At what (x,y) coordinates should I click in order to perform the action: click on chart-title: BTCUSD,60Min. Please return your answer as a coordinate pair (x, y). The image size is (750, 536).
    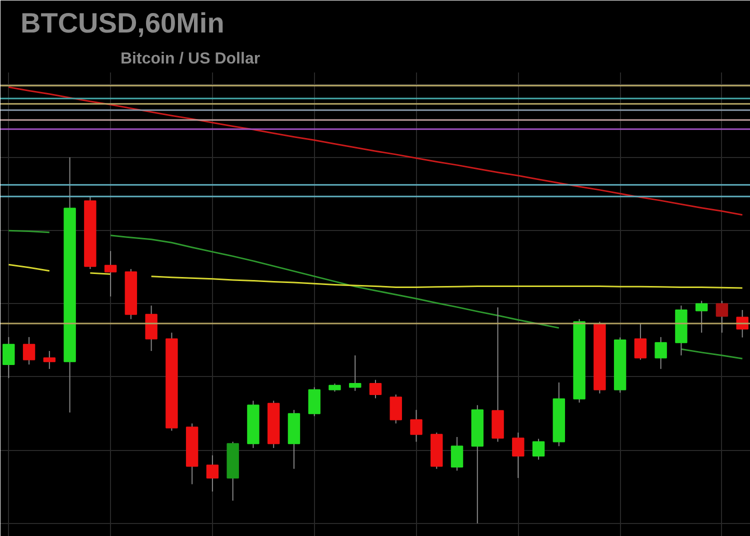
    Looking at the image, I should click on (122, 23).